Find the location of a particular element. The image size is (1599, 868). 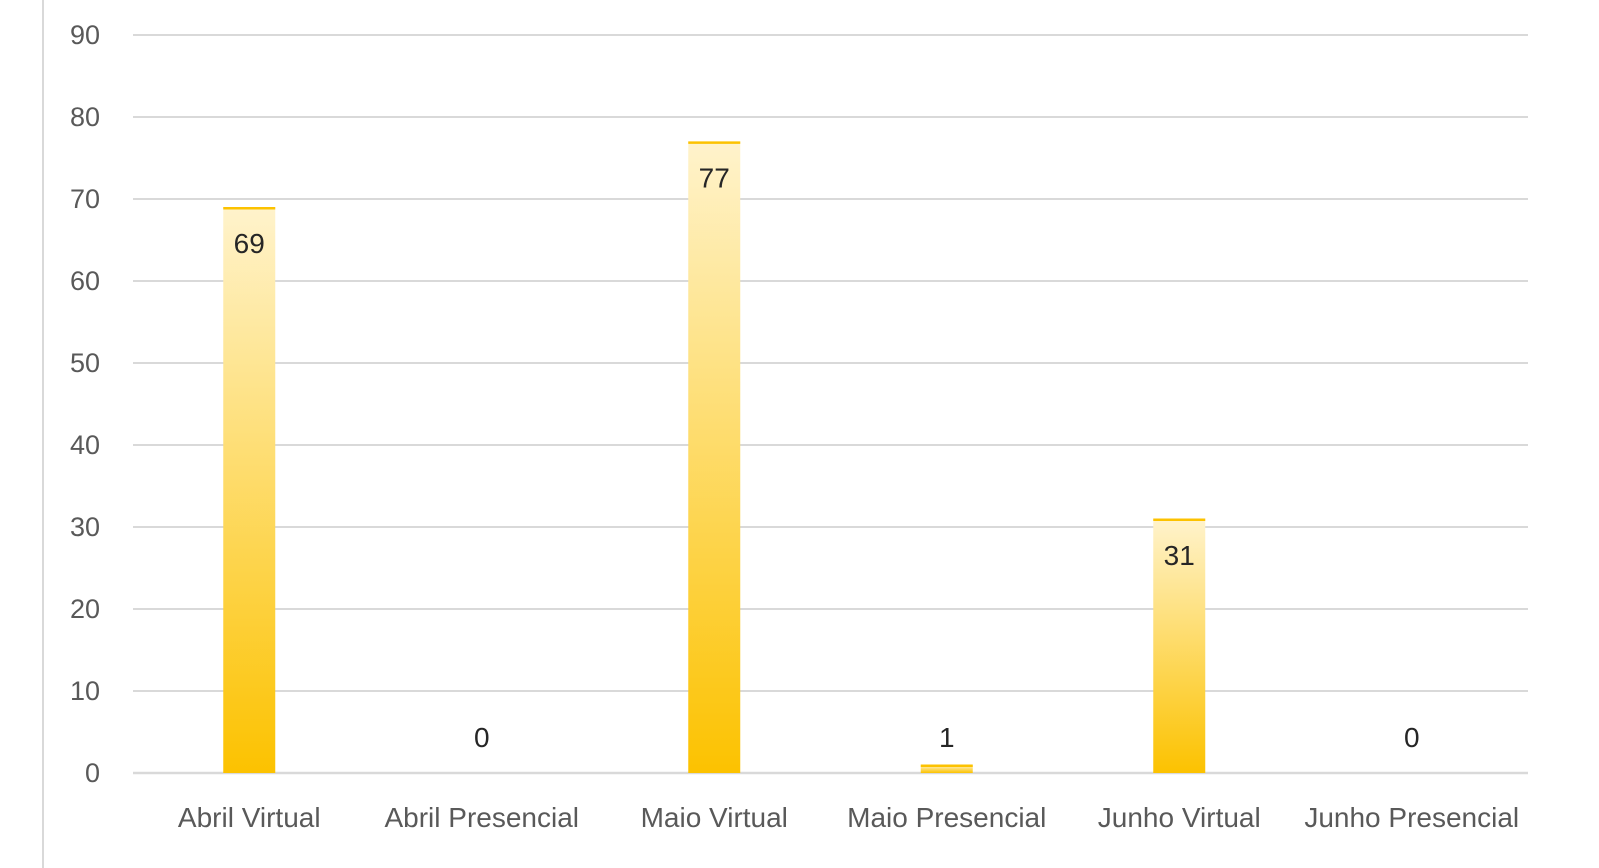

chart-left-border is located at coordinates (43, 434).